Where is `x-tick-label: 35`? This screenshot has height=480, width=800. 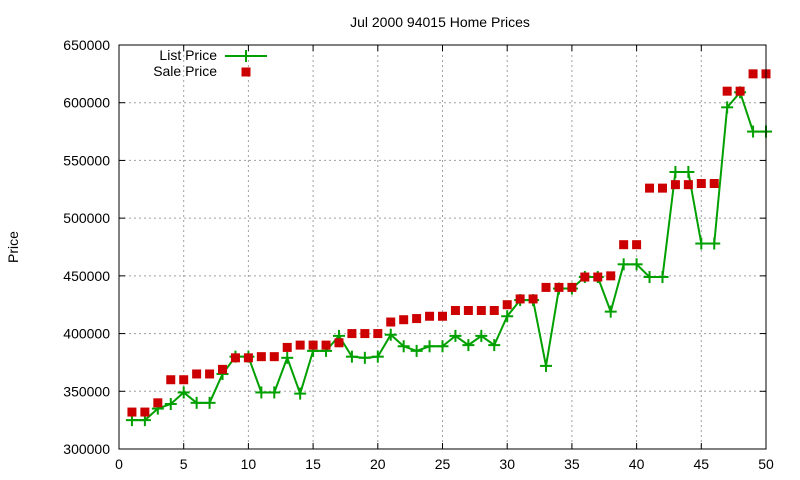 x-tick-label: 35 is located at coordinates (572, 464).